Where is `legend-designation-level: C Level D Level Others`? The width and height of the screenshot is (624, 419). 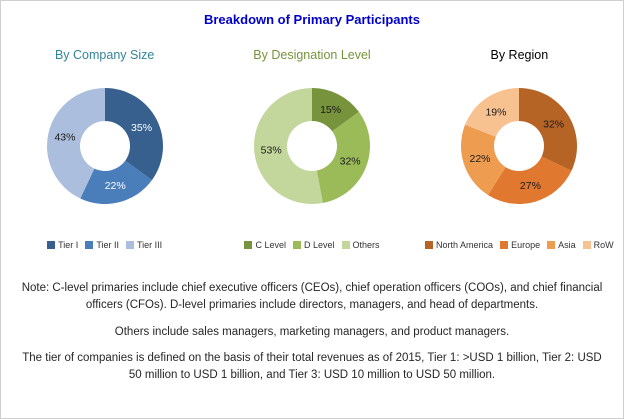 legend-designation-level: C Level D Level Others is located at coordinates (312, 245).